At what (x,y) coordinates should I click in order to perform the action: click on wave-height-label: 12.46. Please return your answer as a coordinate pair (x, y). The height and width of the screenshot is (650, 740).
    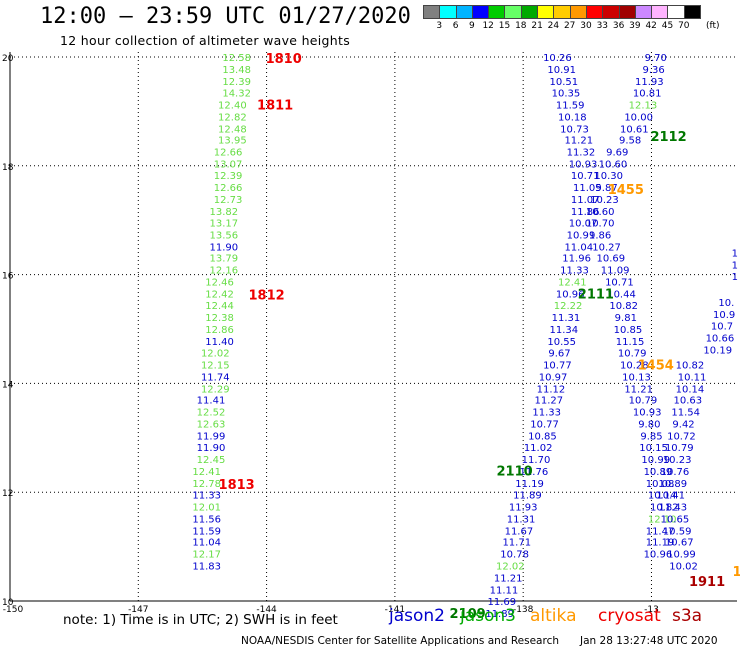
    Looking at the image, I should click on (219, 283).